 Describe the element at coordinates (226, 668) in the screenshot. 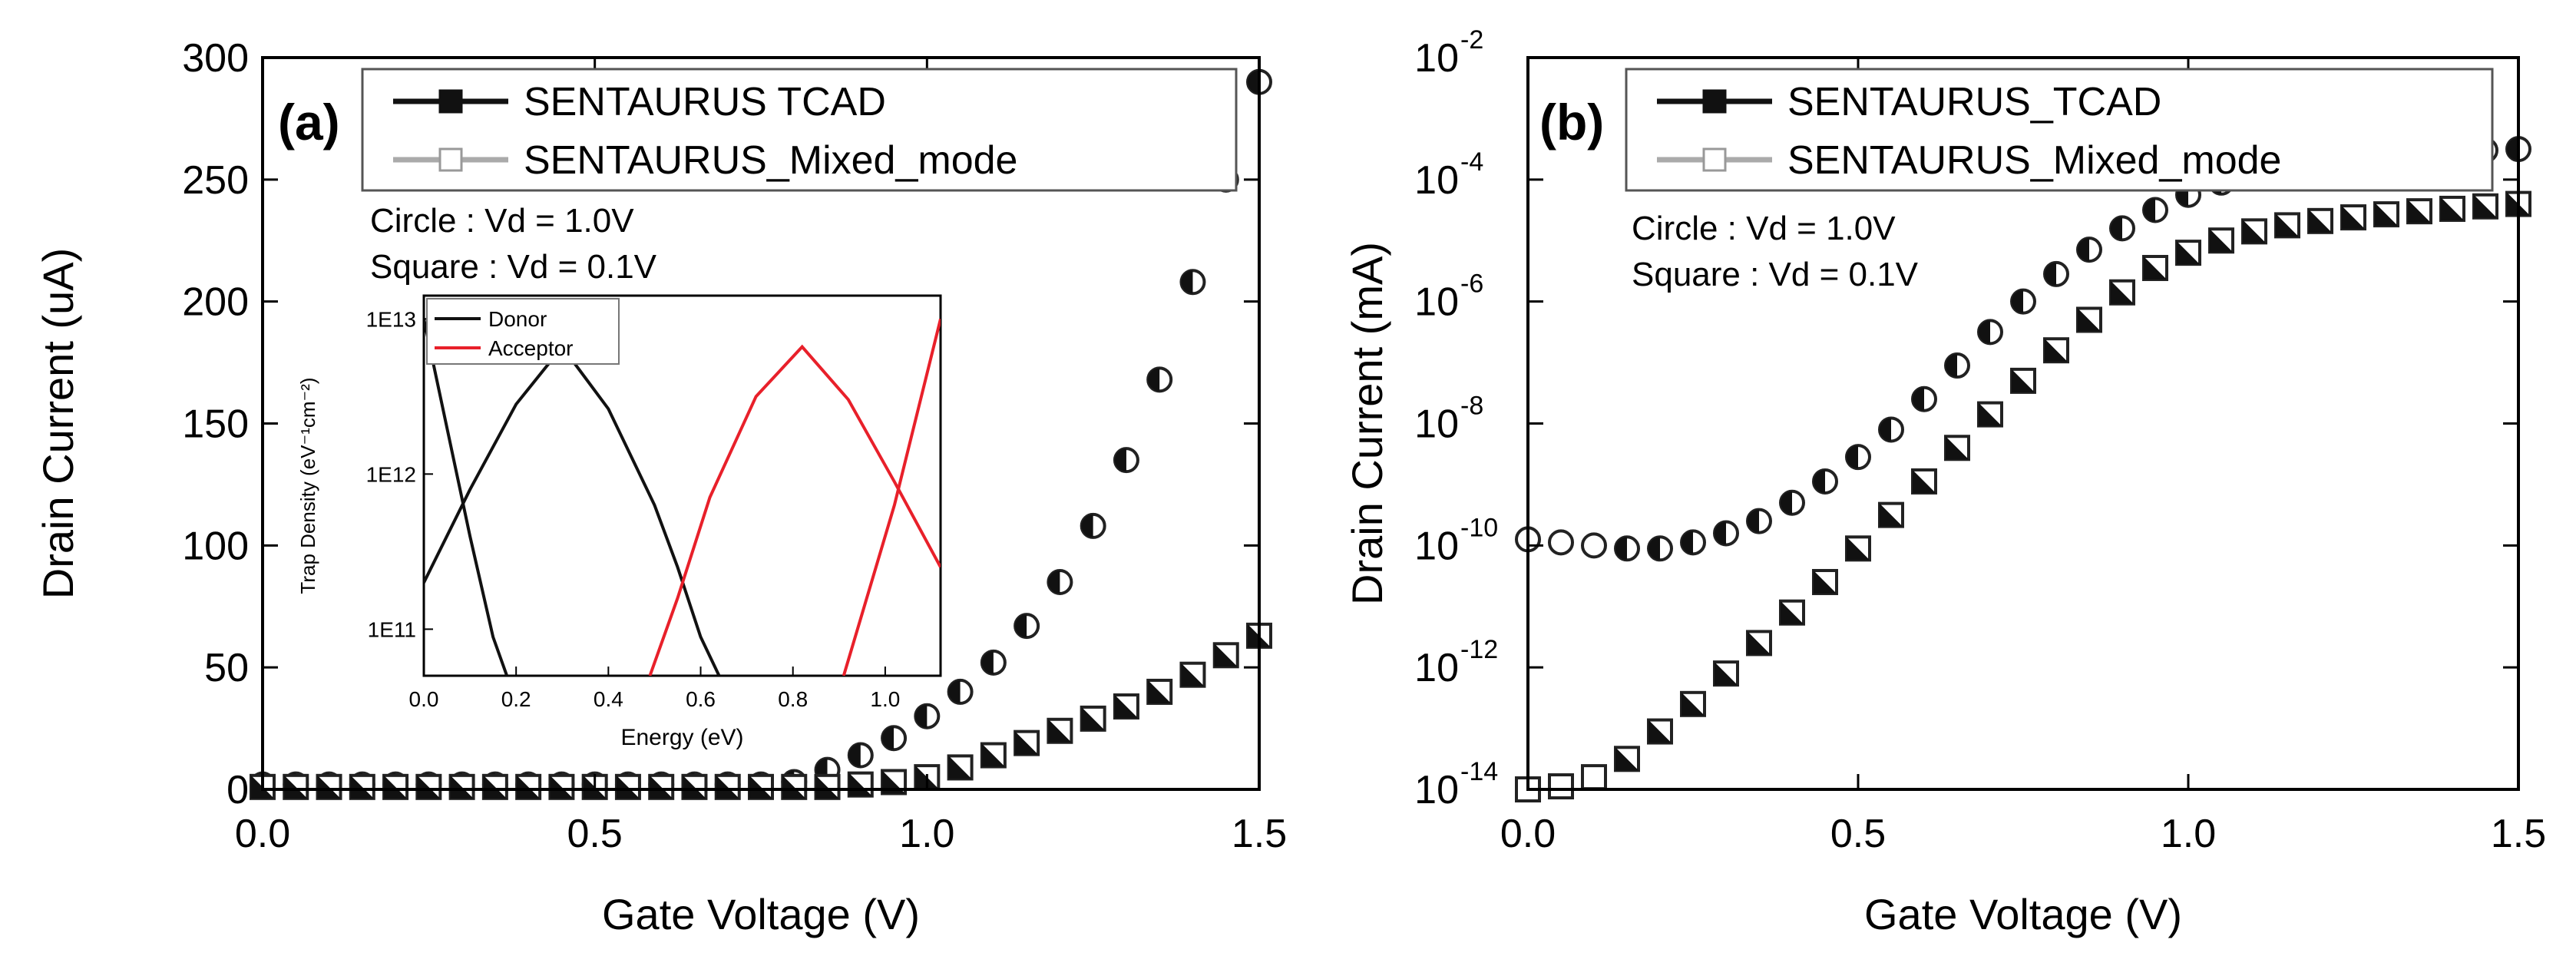

I see `panel-a-y-tick-label: 50` at that location.